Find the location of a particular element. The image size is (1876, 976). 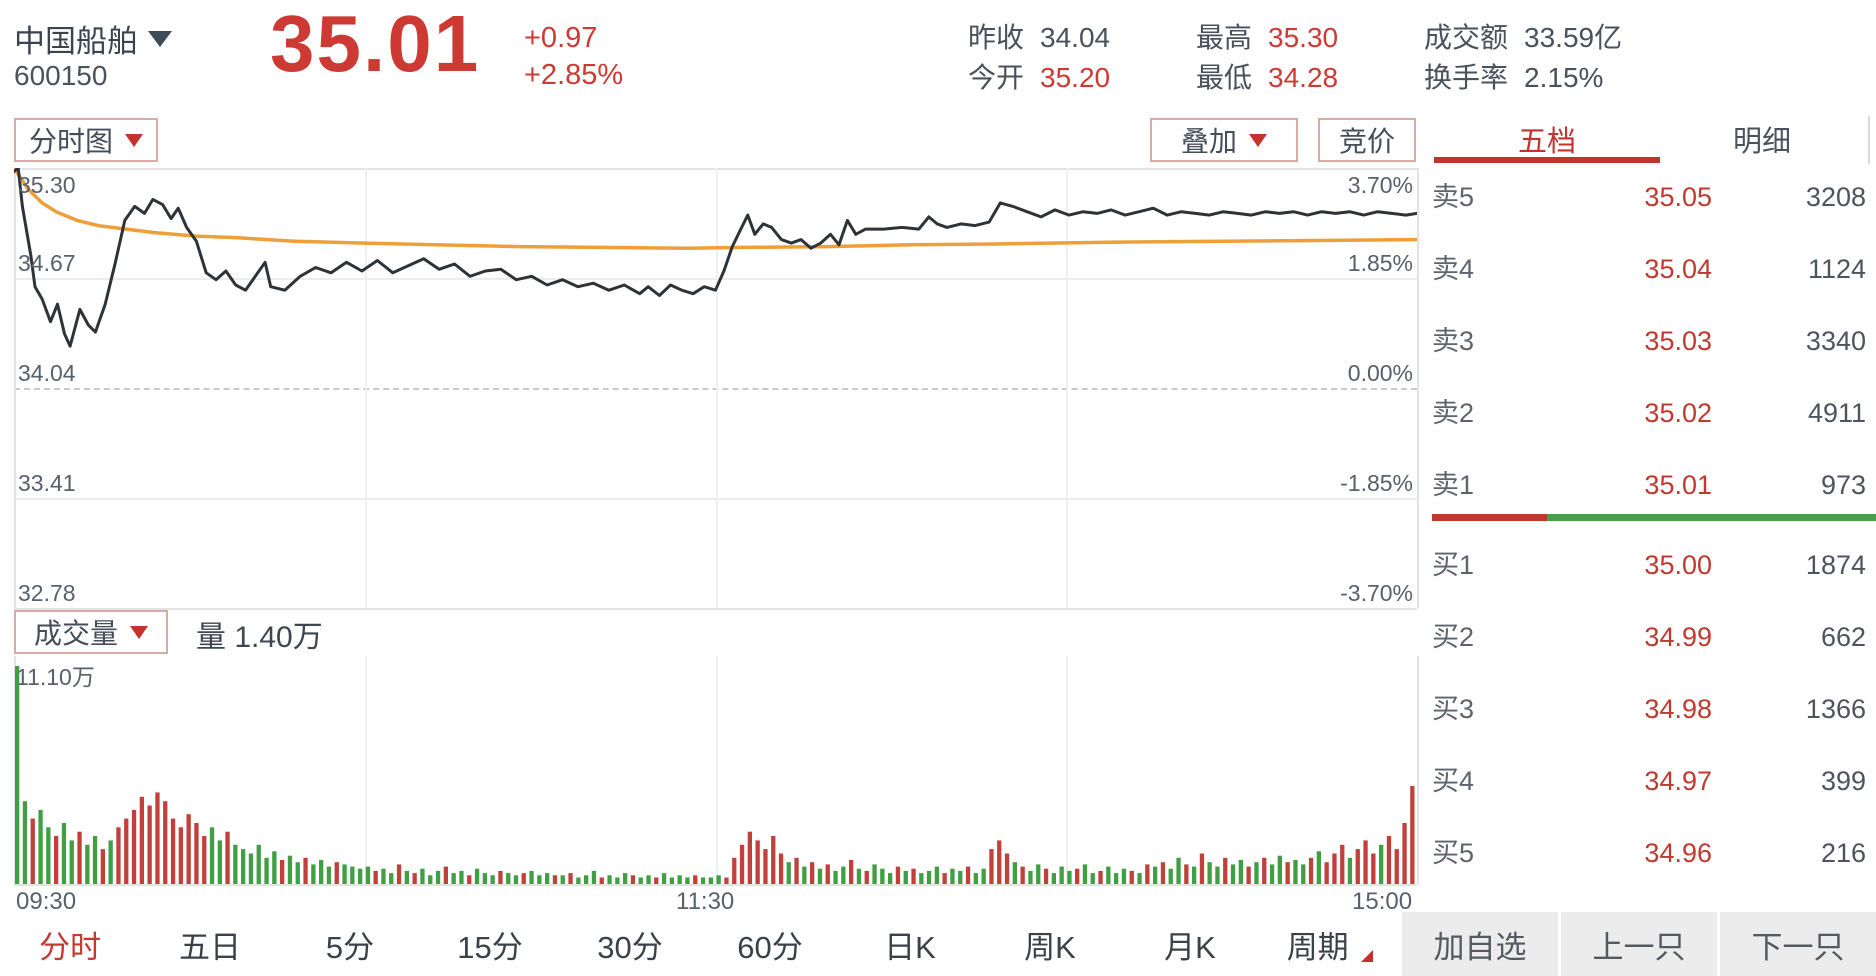

order-book-volume: 216 is located at coordinates (1843, 853).